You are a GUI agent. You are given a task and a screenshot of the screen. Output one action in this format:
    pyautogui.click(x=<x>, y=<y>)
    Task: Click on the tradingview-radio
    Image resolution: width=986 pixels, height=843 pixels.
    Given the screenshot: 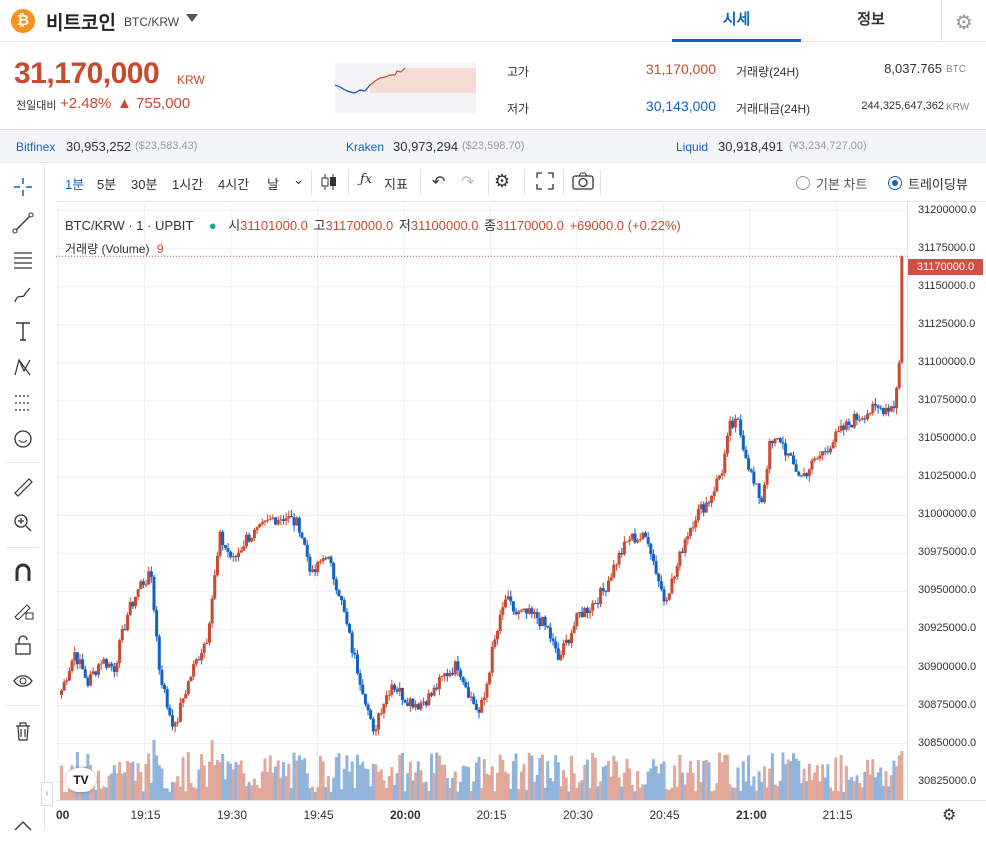 What is the action you would take?
    pyautogui.click(x=895, y=183)
    